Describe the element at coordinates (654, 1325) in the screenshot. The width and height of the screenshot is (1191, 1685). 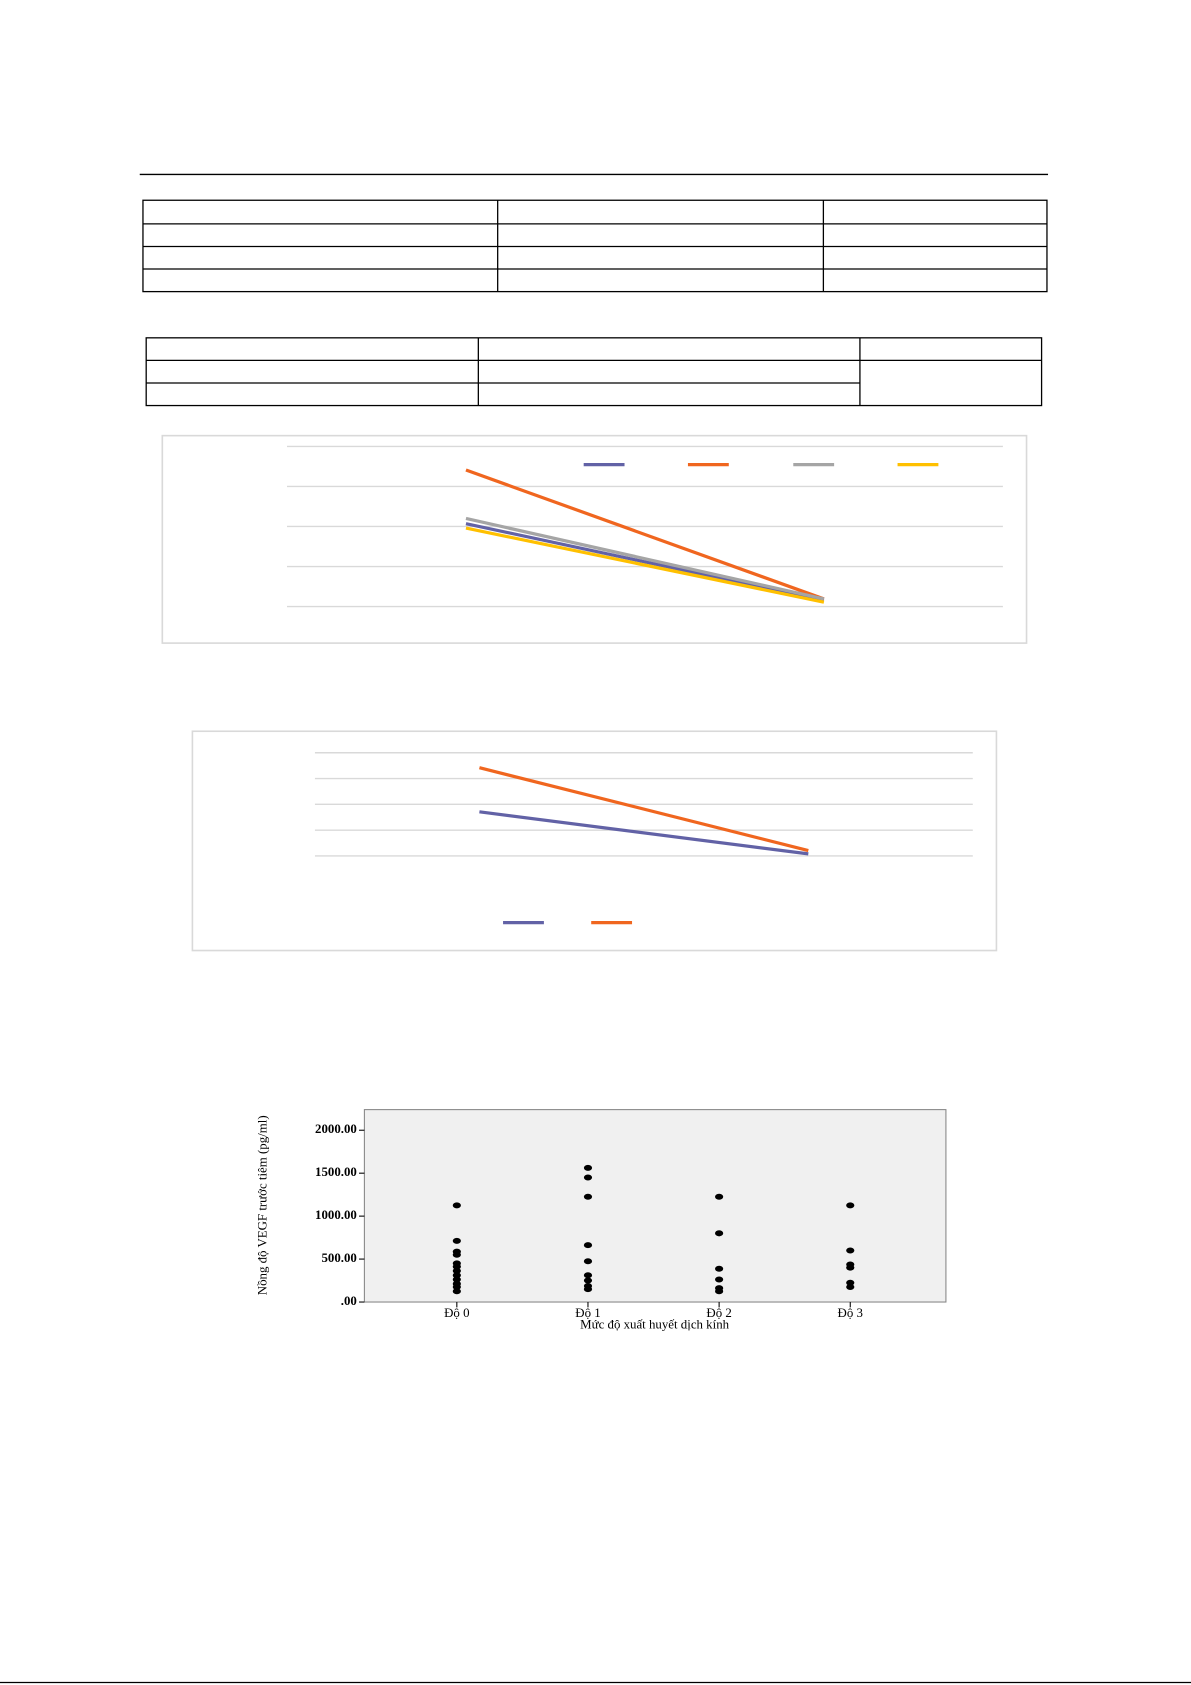
I see `x-axis-title: Mức độ xuất huyết dịch kính` at that location.